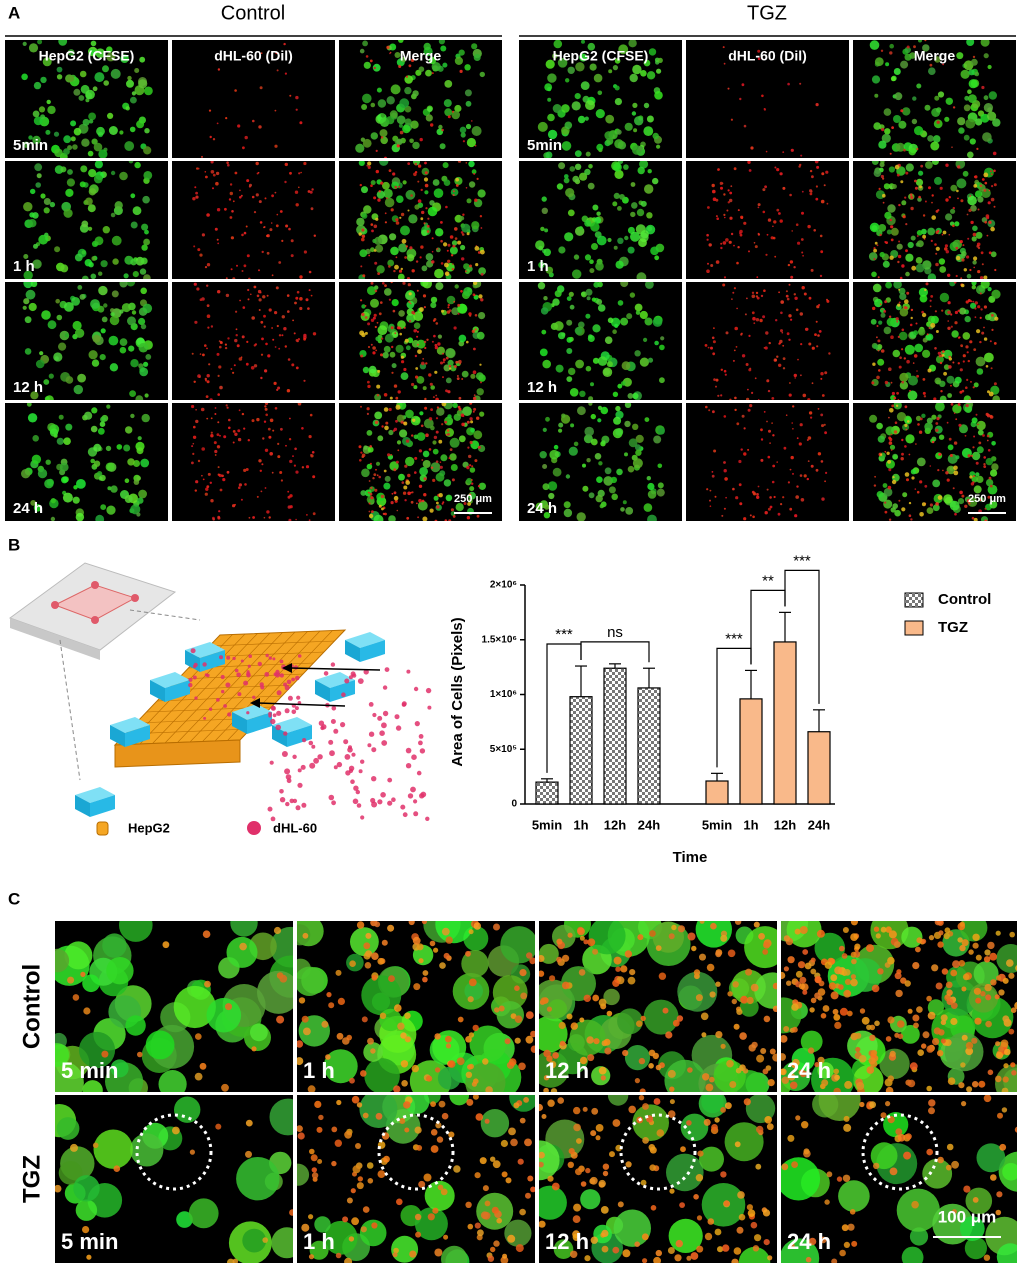 Image resolution: width=1017 pixels, height=1263 pixels. I want to click on image-bg, so click(767, 220).